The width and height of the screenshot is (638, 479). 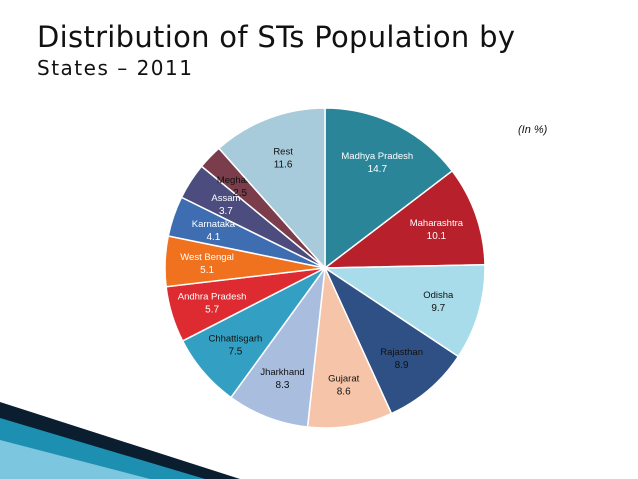 What do you see at coordinates (240, 193) in the screenshot?
I see `slice-value-meghalaya: 2.5` at bounding box center [240, 193].